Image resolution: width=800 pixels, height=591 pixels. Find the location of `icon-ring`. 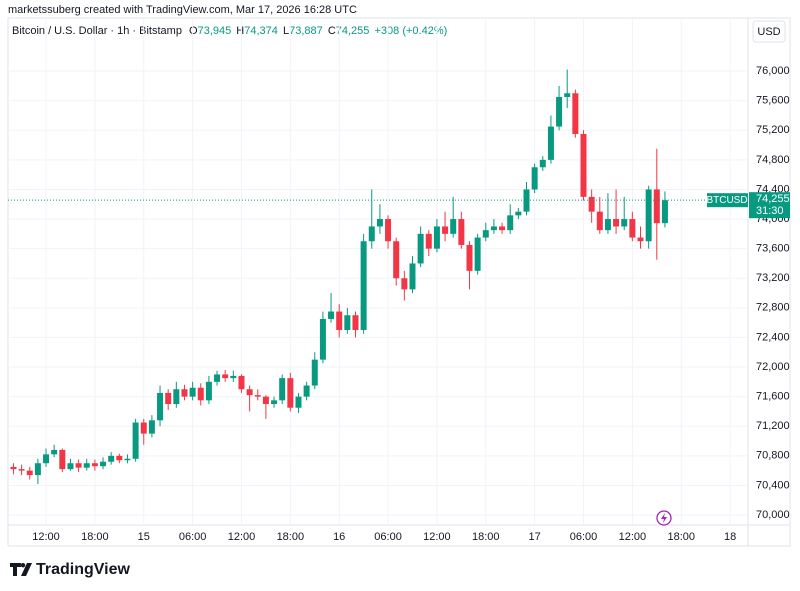

icon-ring is located at coordinates (664, 518).